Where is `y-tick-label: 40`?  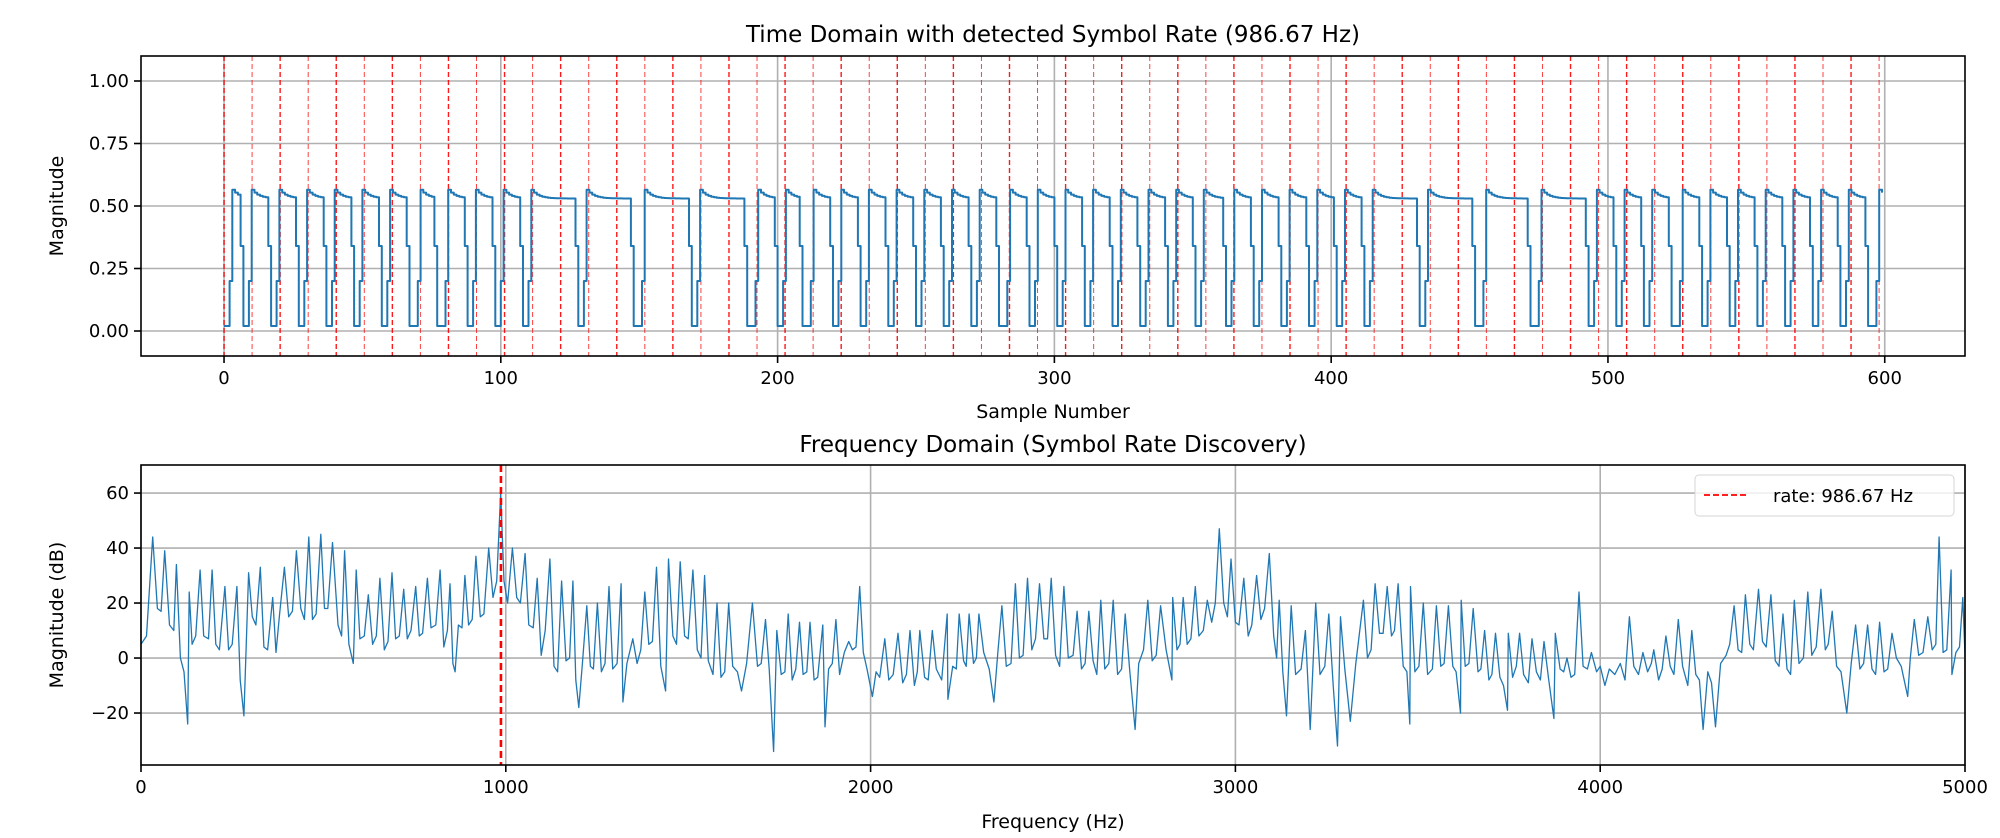
y-tick-label: 40 is located at coordinates (117, 548).